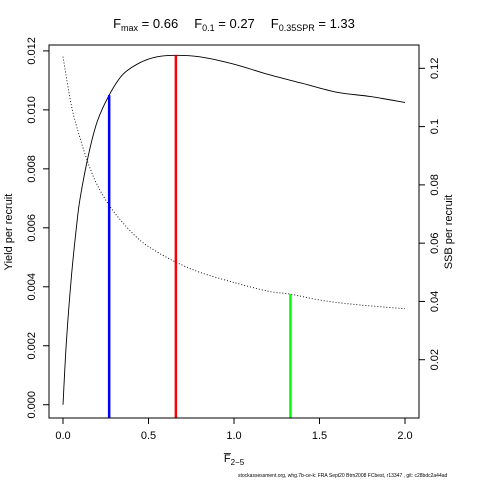 The height and width of the screenshot is (480, 480). I want to click on title-part-value: = 0.27, so click(235, 23).